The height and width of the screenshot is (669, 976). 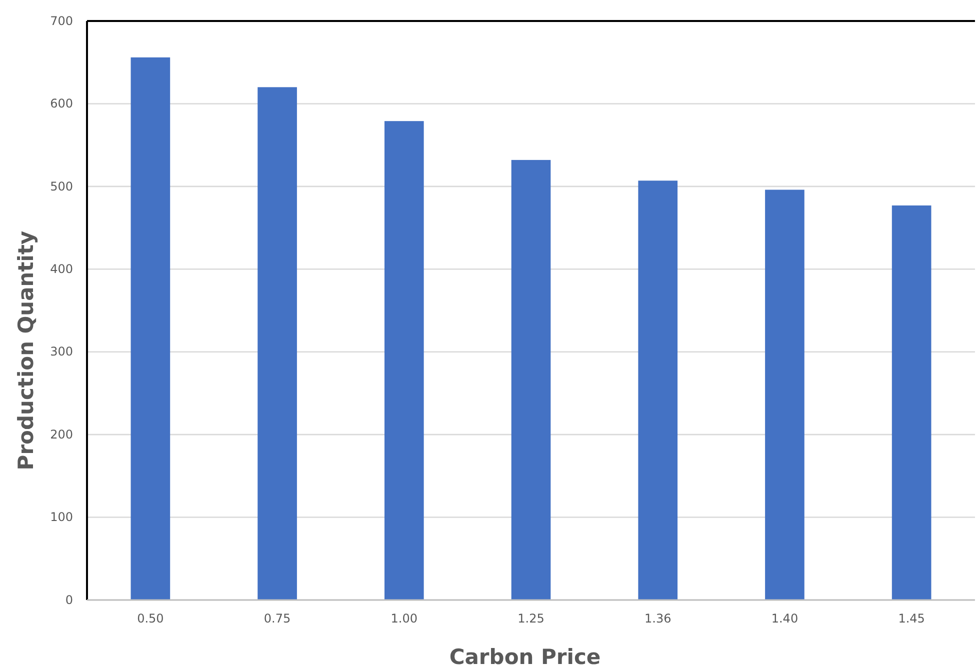 I want to click on y-tick-label: 500, so click(x=61, y=186).